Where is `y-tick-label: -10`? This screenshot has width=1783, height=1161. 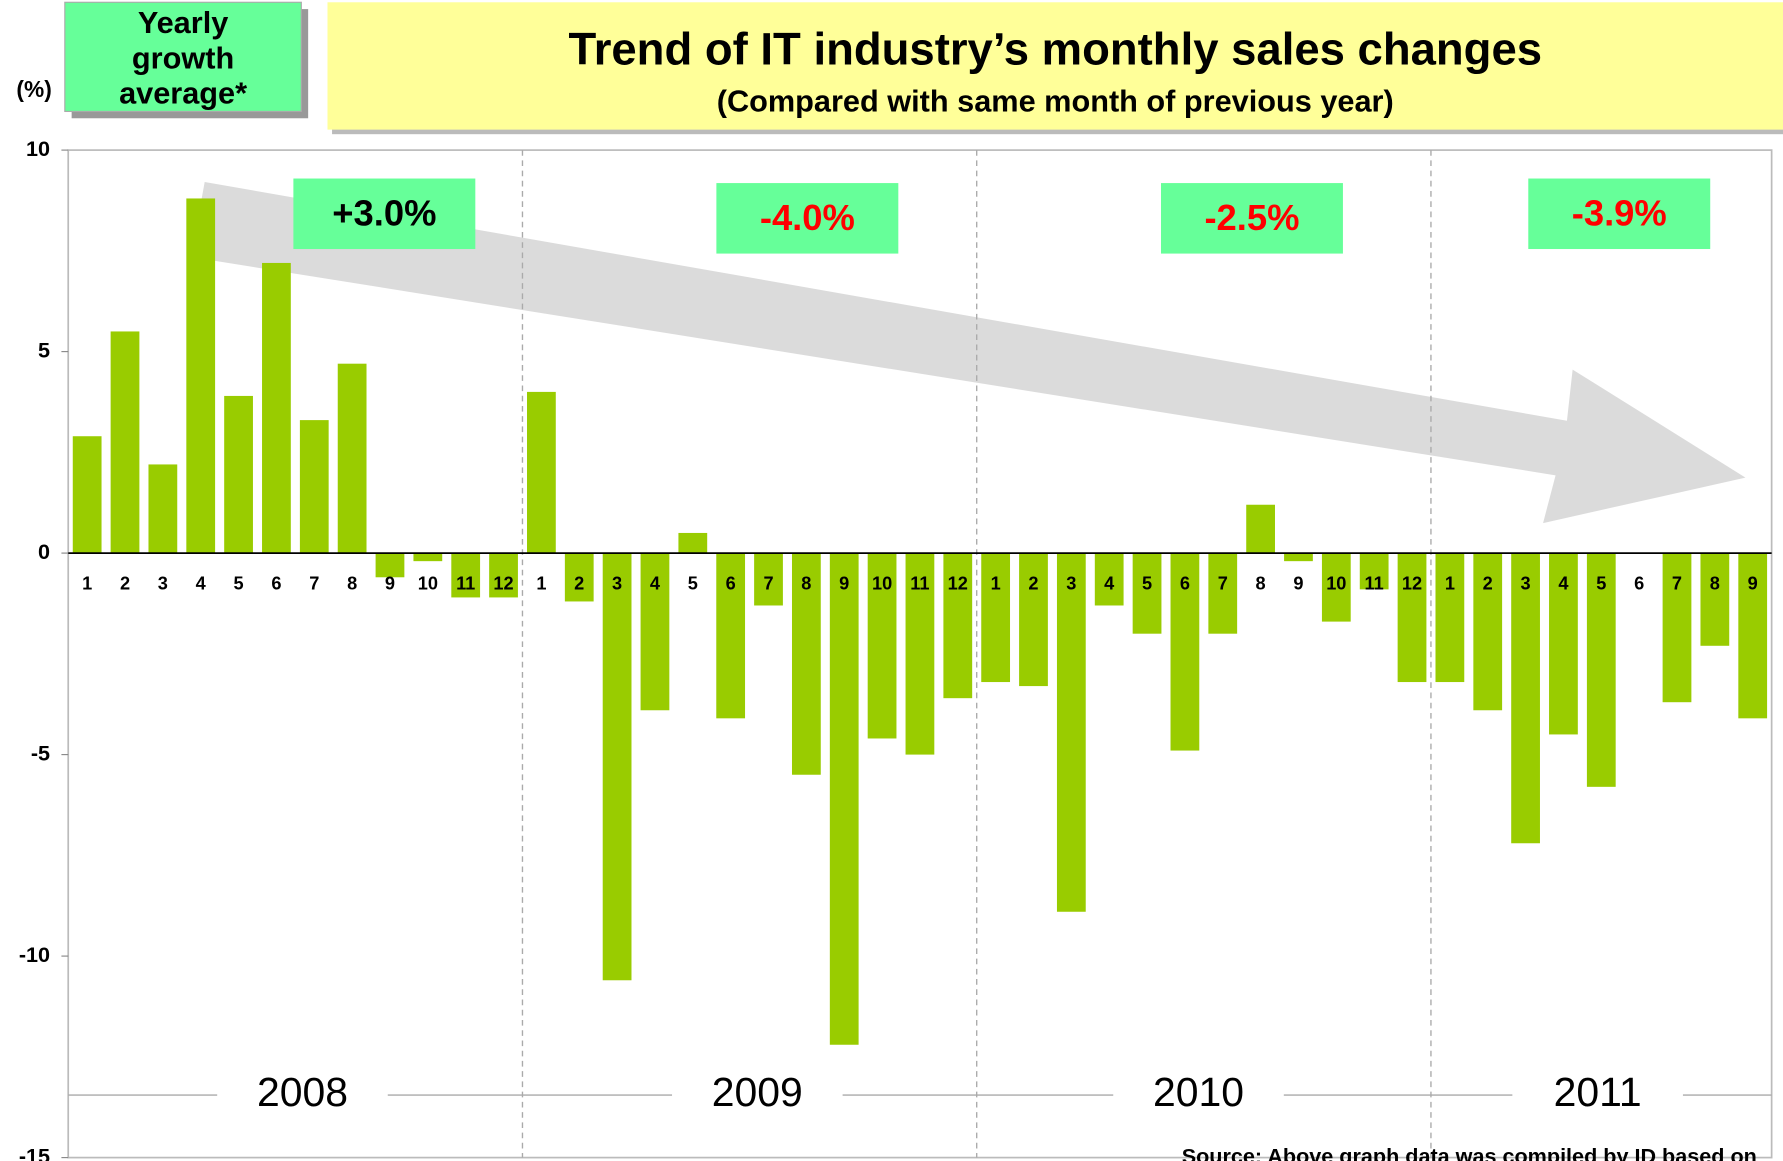 y-tick-label: -10 is located at coordinates (34, 954).